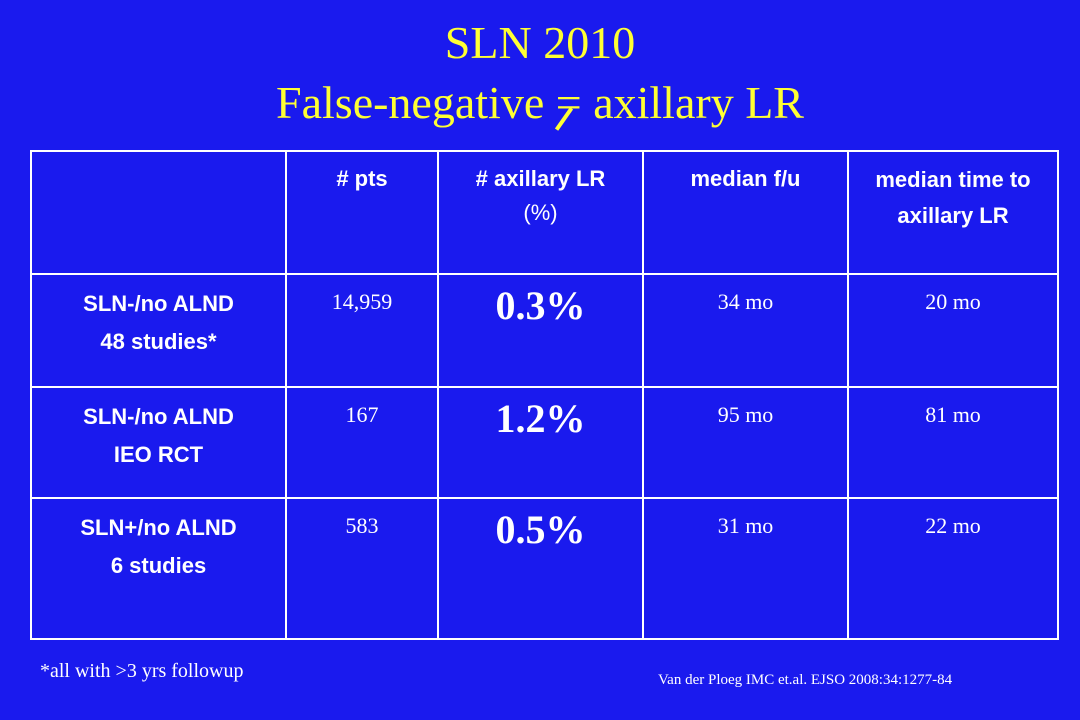  Describe the element at coordinates (540, 568) in the screenshot. I see `cell-lr-pct: 0.5%` at that location.